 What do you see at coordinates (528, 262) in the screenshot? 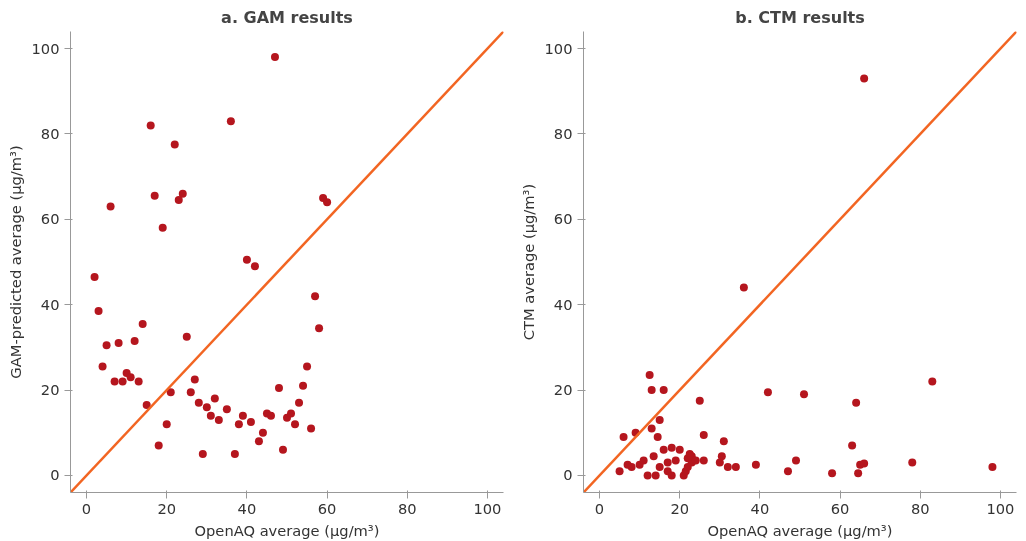
I see `y-axis-title: CTM average (µg/m³)` at bounding box center [528, 262].